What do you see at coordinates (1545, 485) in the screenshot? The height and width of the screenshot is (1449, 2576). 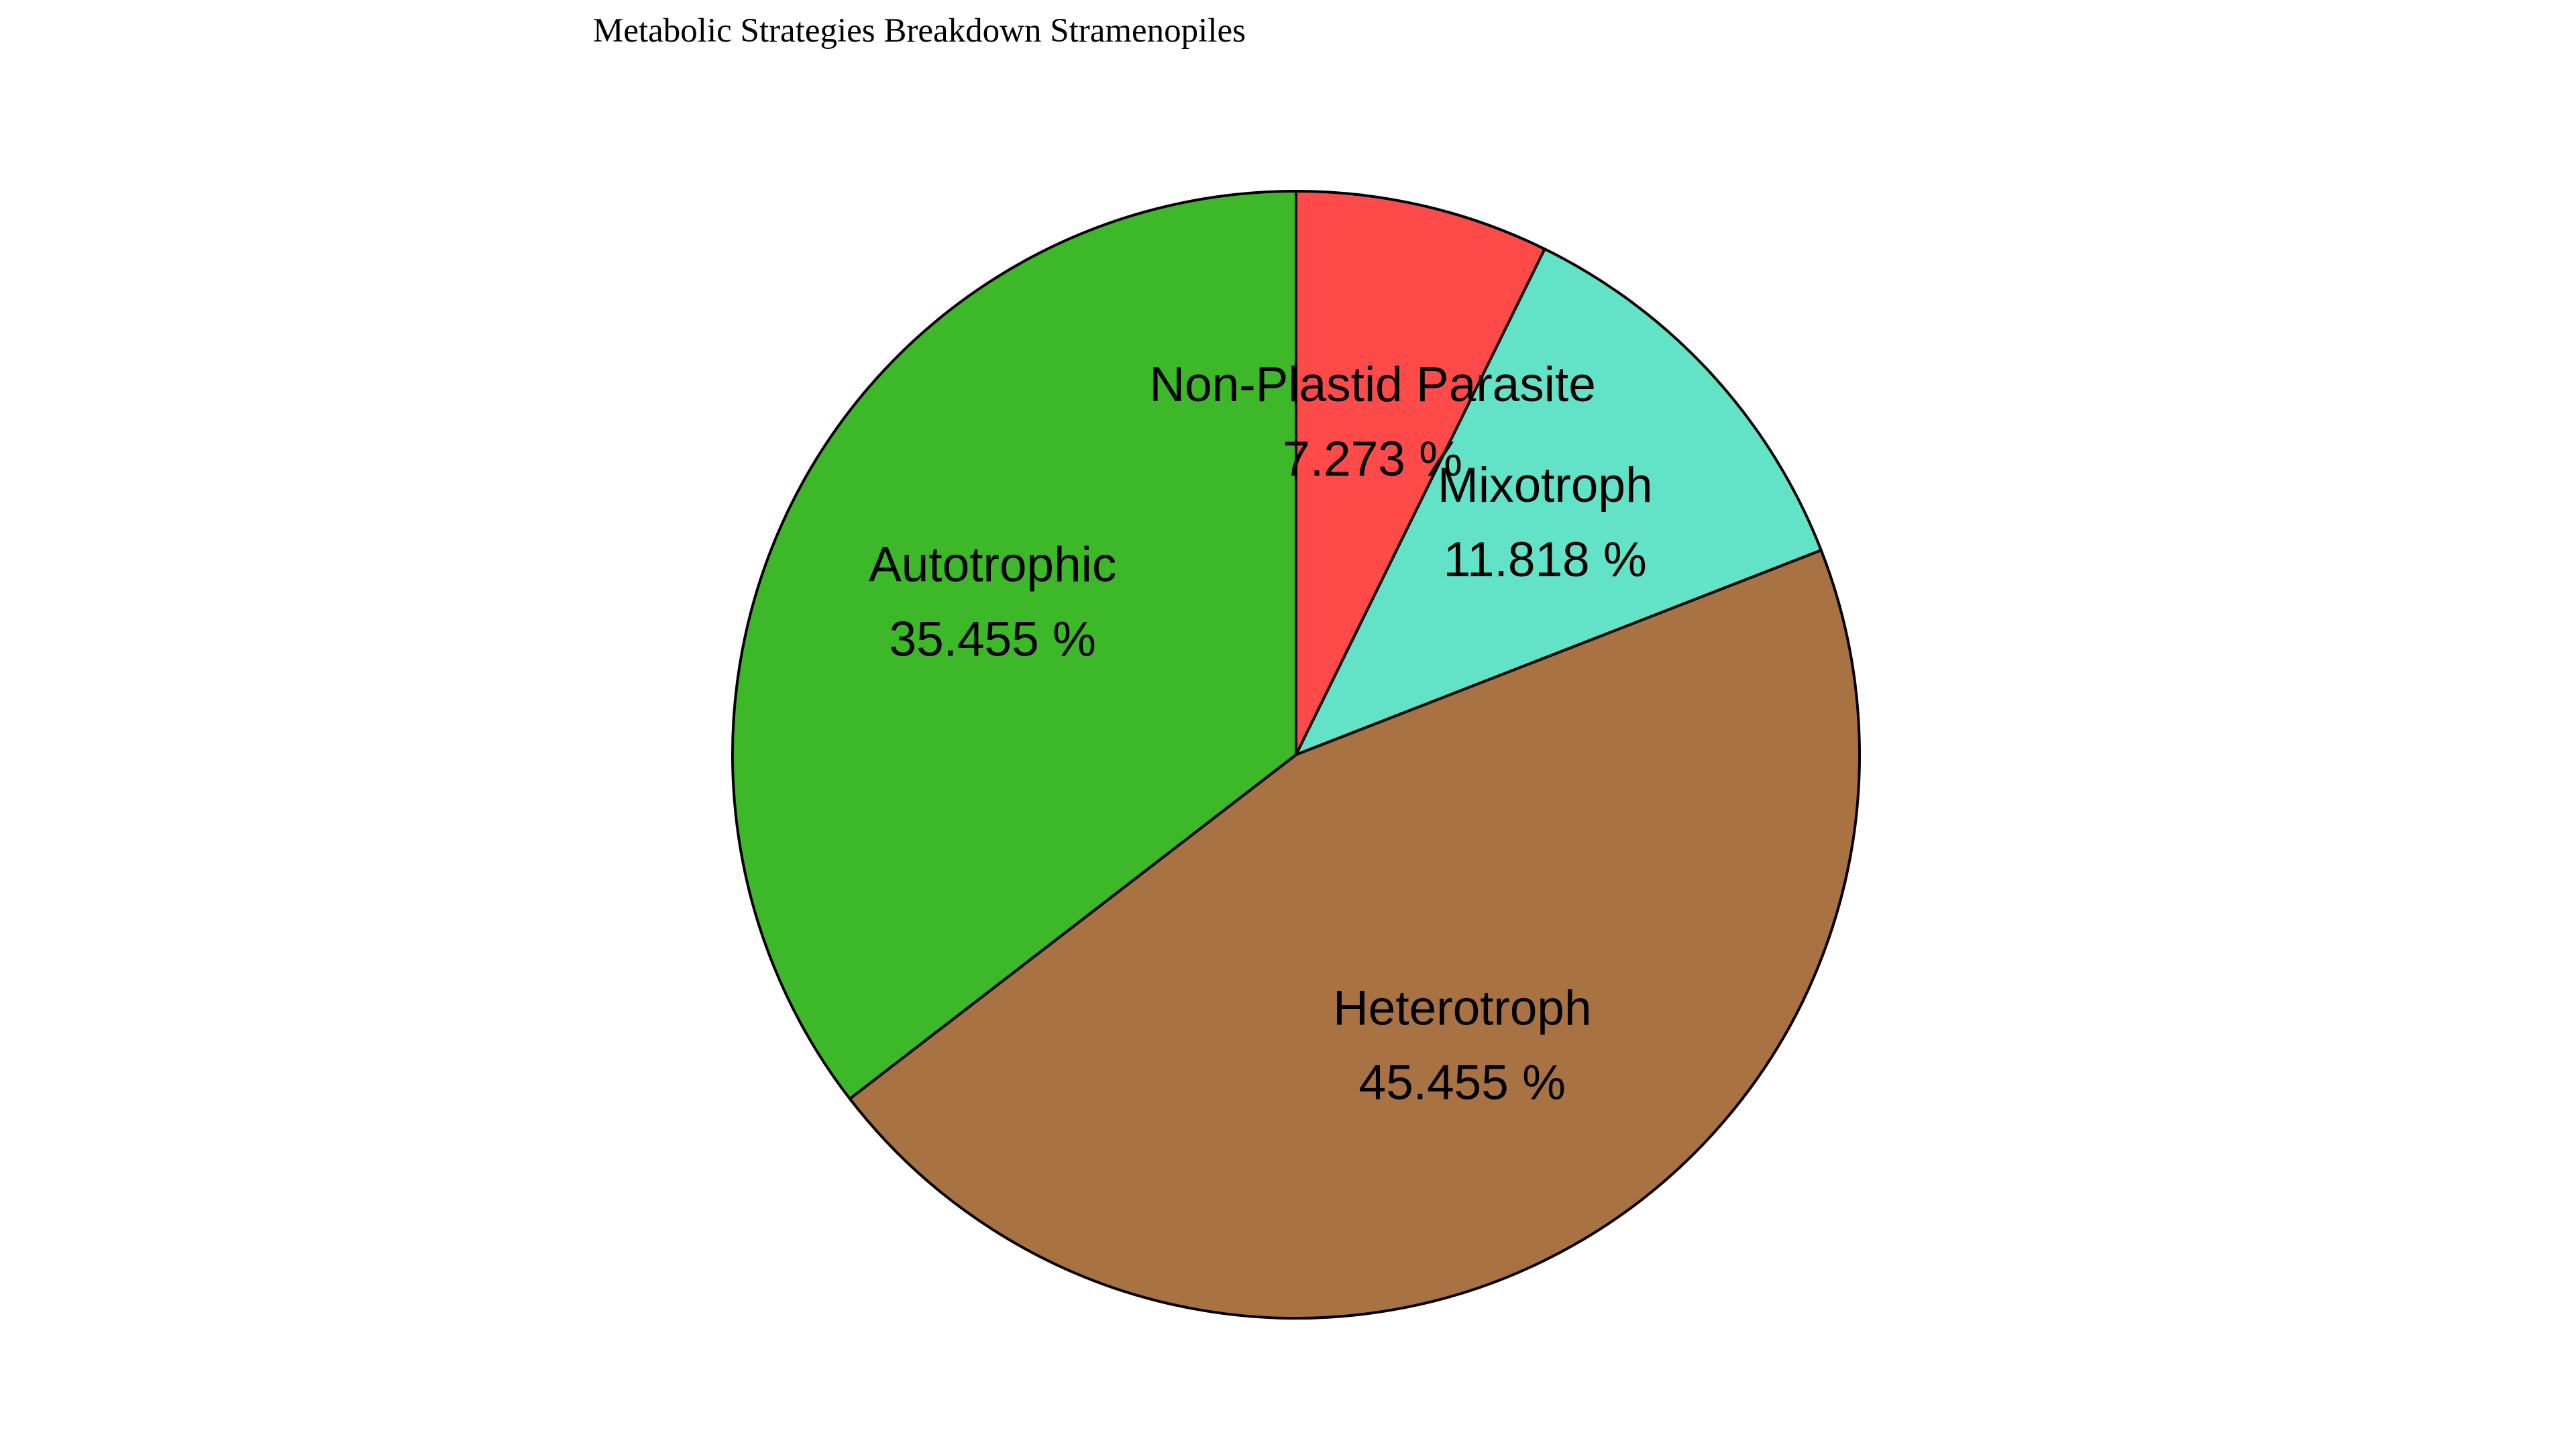 I see `slice-label-mixotroph: Mixotroph` at bounding box center [1545, 485].